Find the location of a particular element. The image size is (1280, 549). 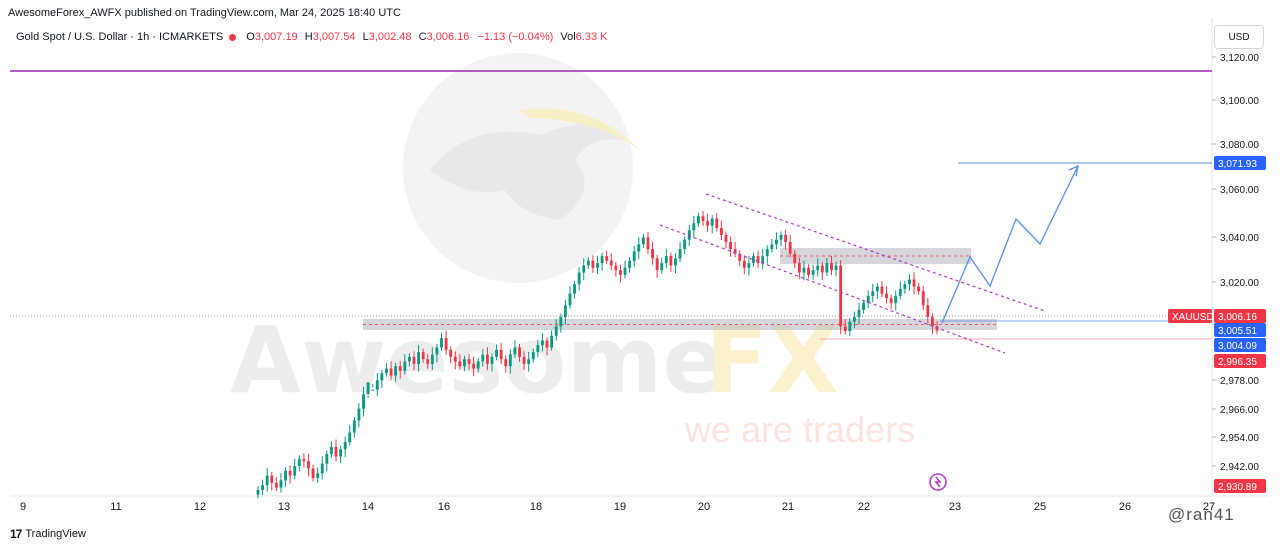

watermark-swoosh-icon is located at coordinates (580, 129).